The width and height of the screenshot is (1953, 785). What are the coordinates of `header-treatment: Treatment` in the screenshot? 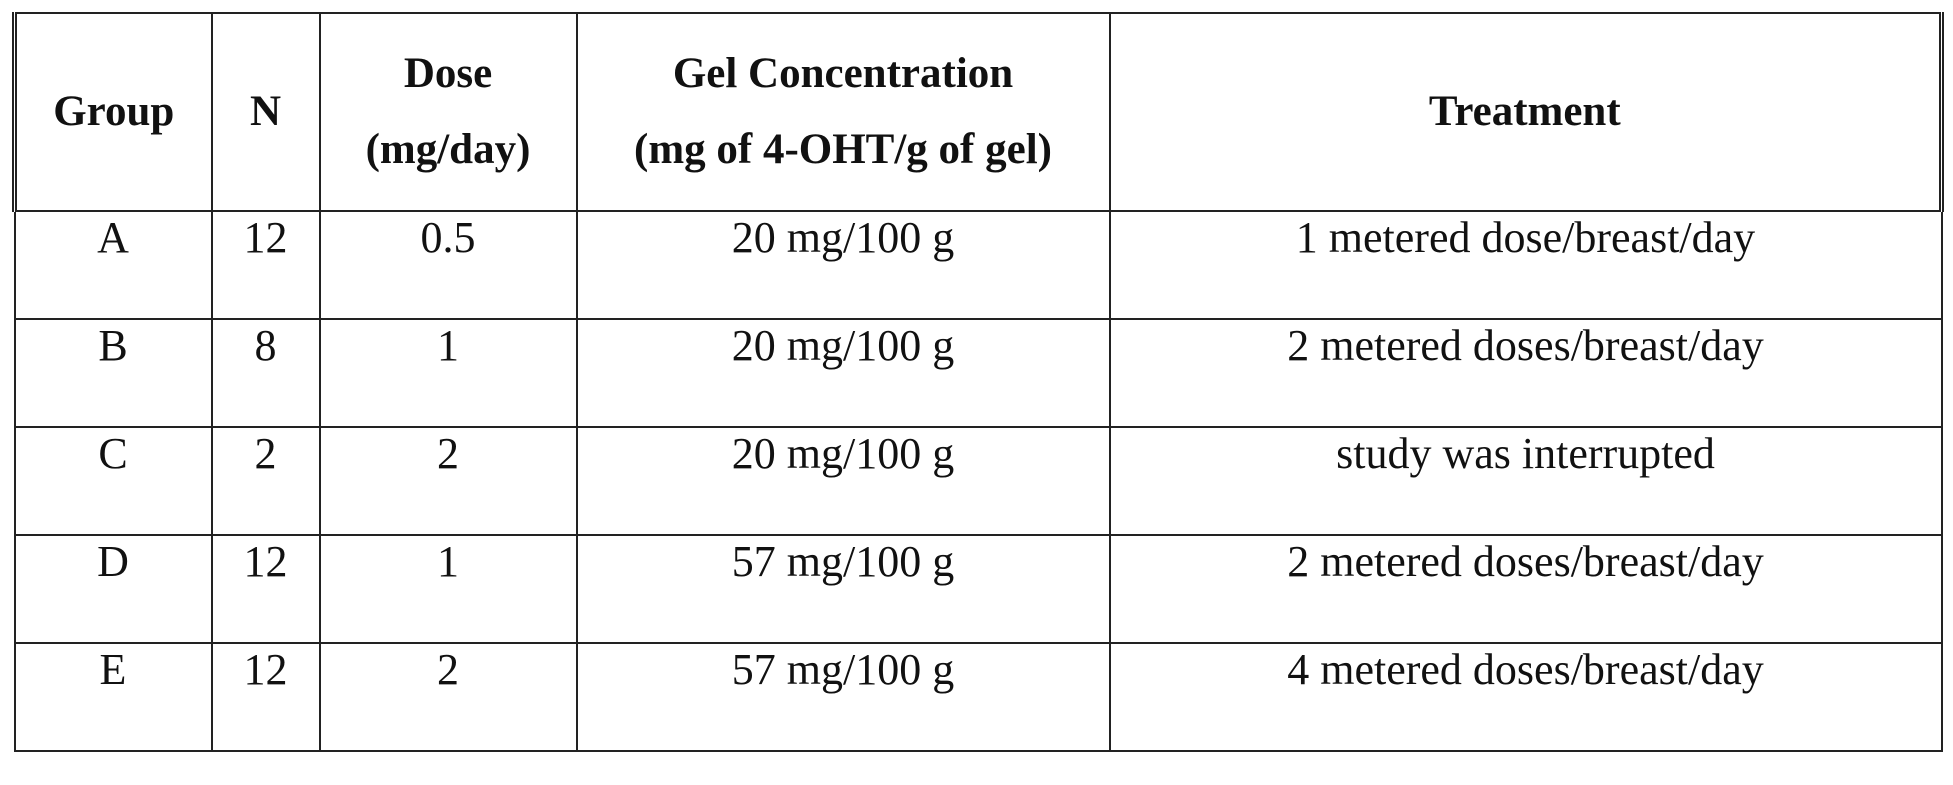 It's located at (1526, 112).